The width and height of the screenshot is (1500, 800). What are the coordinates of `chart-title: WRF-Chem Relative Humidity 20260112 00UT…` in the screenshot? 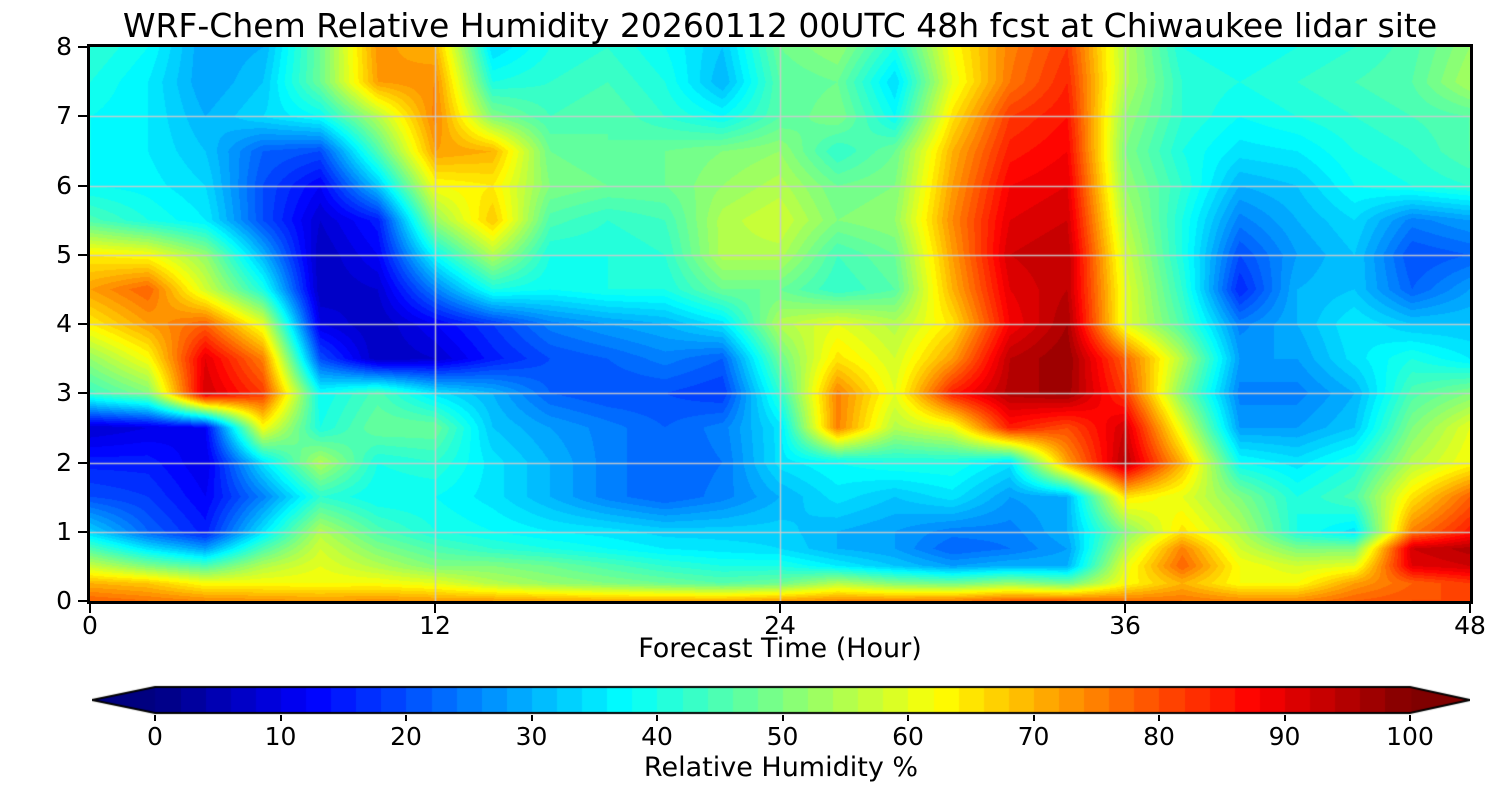 It's located at (780, 25).